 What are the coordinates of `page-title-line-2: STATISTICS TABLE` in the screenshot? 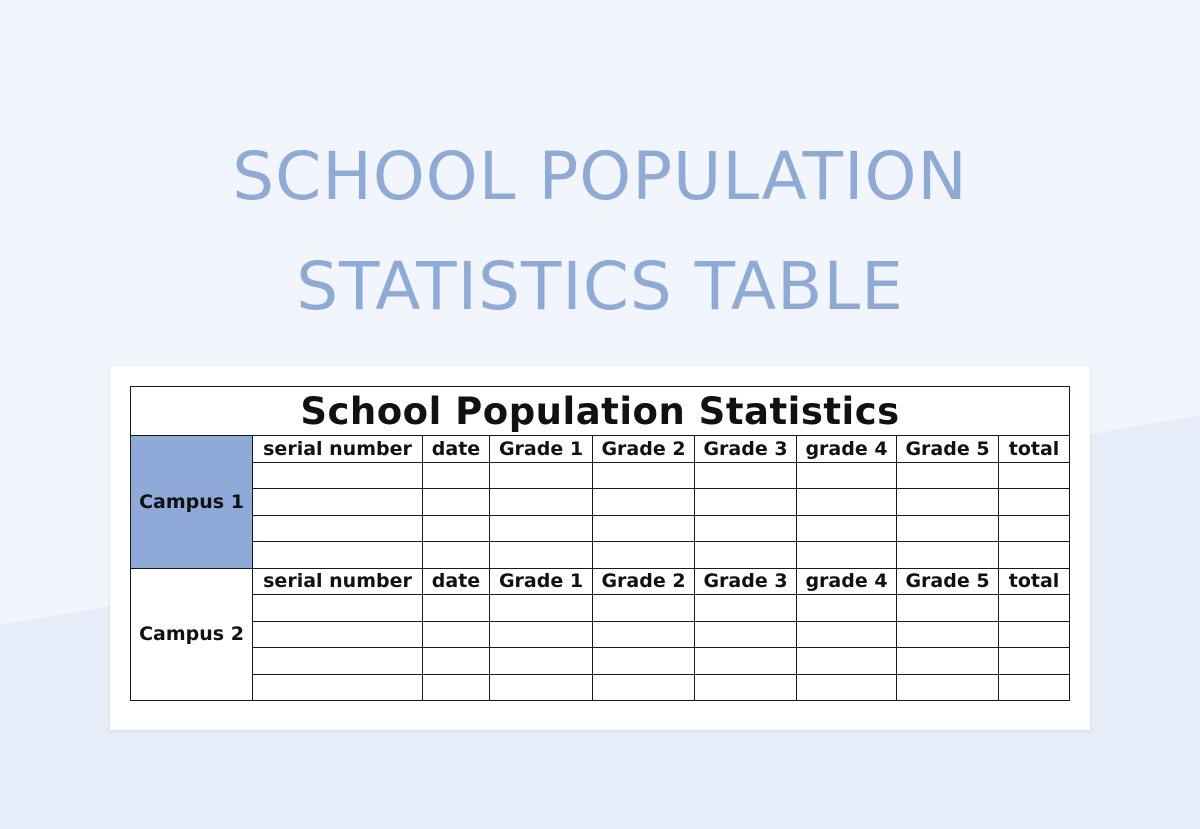 It's located at (600, 286).